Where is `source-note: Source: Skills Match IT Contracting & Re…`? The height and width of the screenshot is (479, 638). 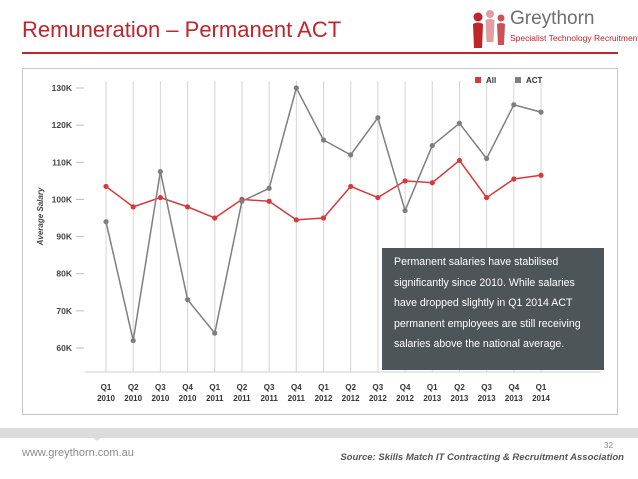
source-note: Source: Skills Match IT Contracting & Re… is located at coordinates (482, 457).